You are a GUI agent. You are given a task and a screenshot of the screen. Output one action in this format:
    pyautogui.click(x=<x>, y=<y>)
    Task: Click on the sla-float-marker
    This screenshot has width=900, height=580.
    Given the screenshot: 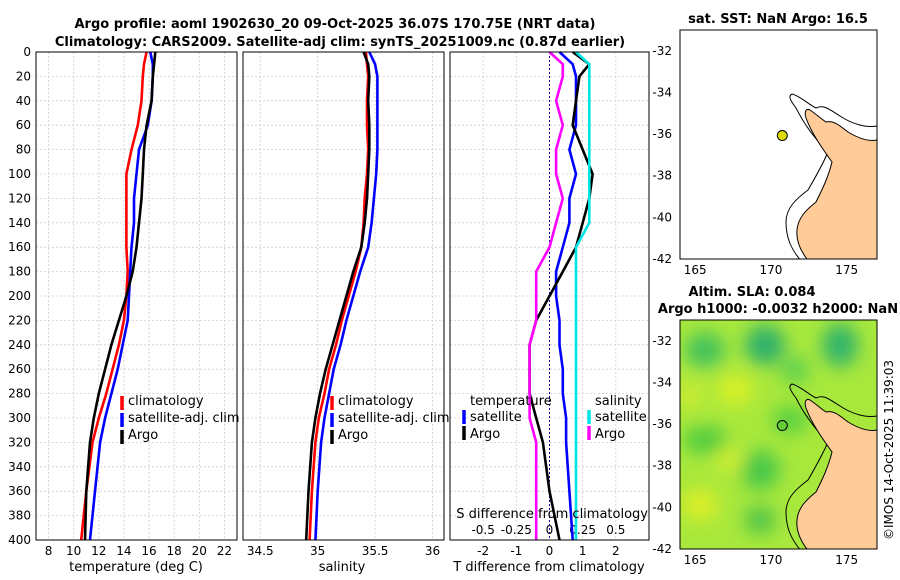 What is the action you would take?
    pyautogui.click(x=782, y=426)
    